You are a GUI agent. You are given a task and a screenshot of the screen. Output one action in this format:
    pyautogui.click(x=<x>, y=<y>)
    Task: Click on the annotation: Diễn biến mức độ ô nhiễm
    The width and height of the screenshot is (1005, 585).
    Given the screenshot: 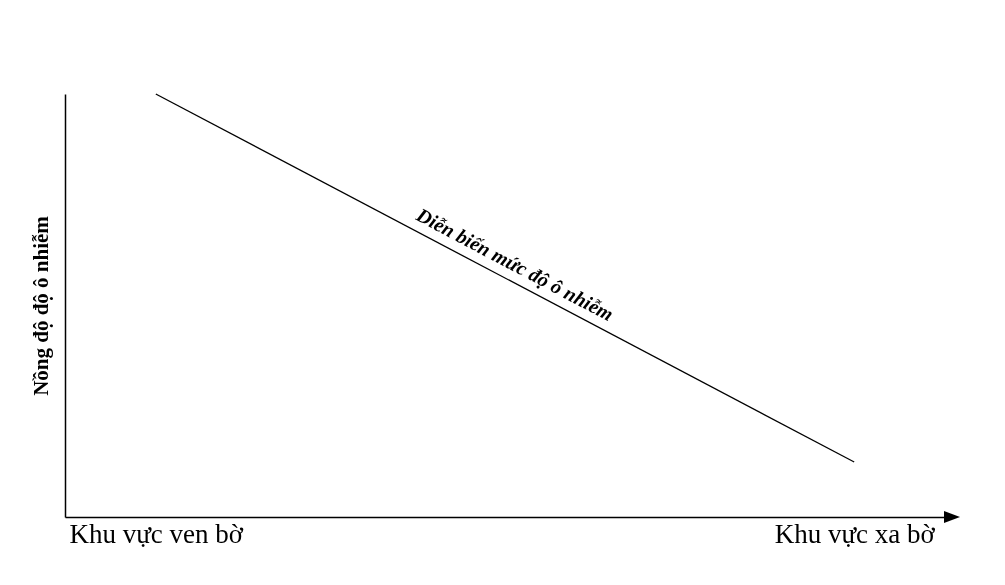 What is the action you would take?
    pyautogui.click(x=514, y=264)
    